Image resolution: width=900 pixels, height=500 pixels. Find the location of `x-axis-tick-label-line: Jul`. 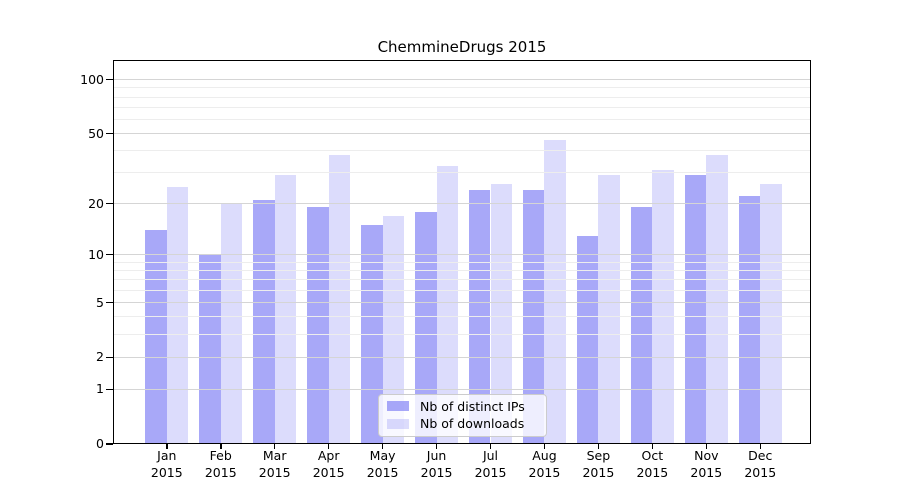

x-axis-tick-label-line: Jul is located at coordinates (490, 455).